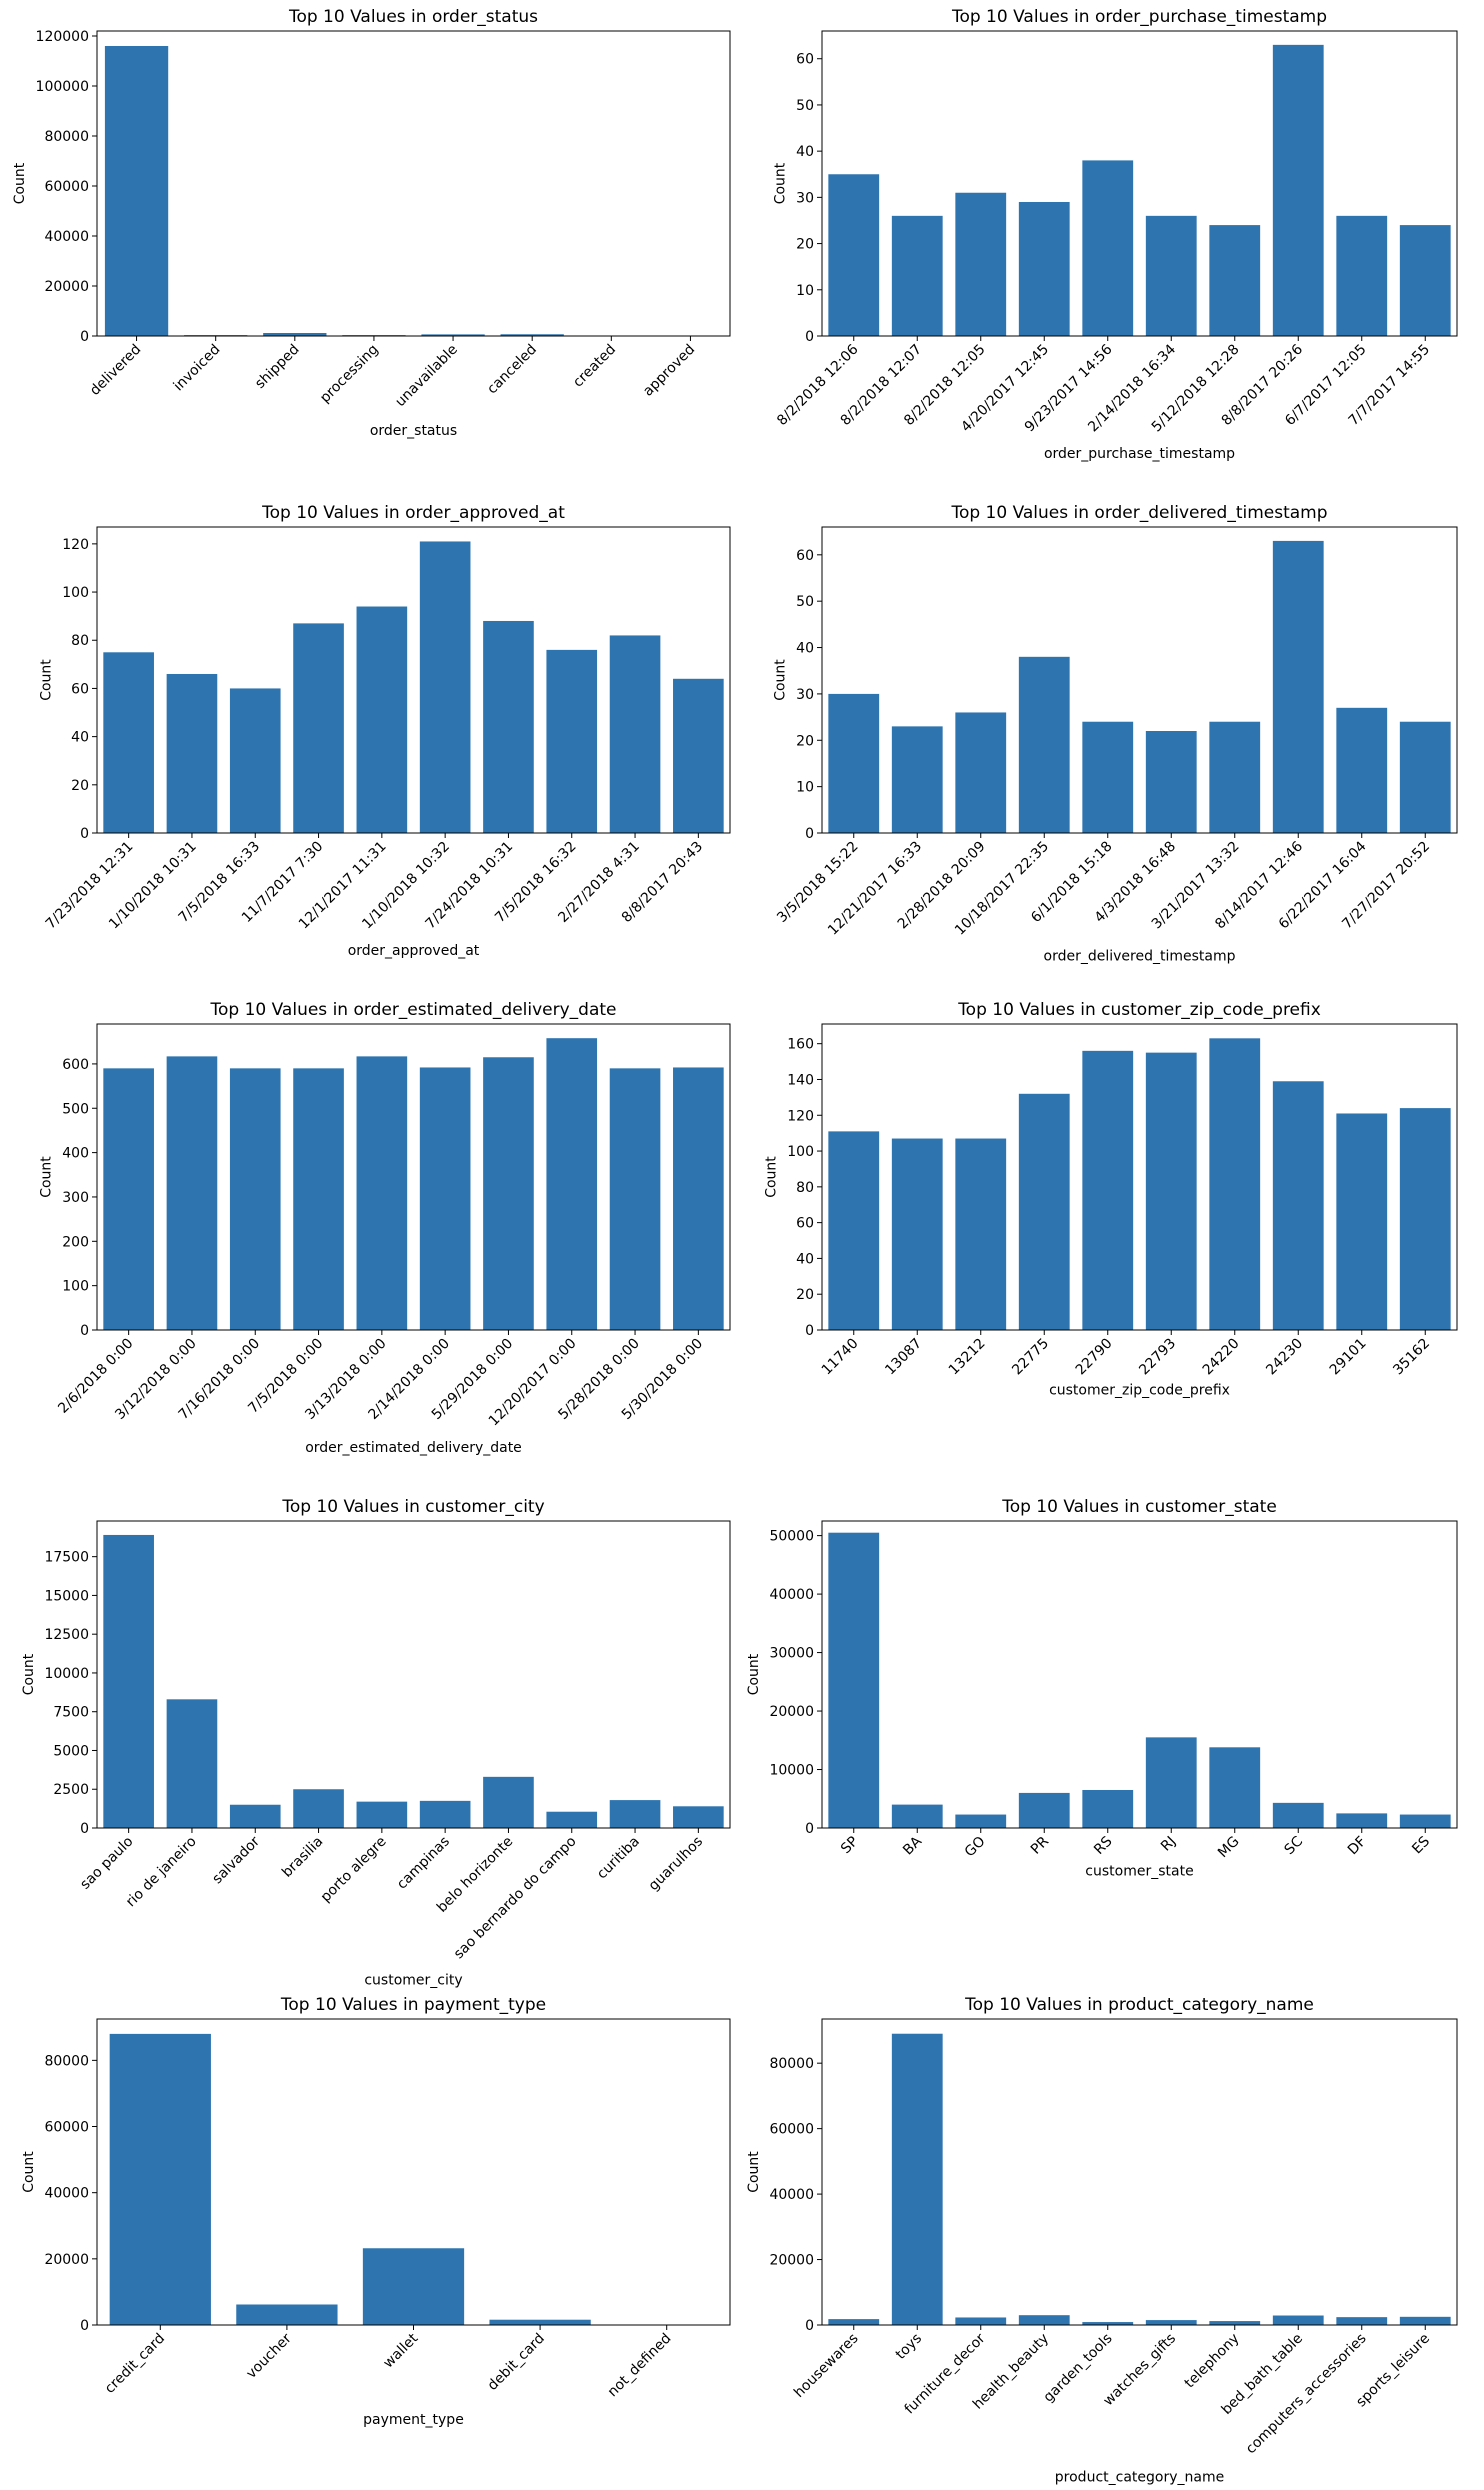  Describe the element at coordinates (1212, 2361) in the screenshot. I see `chart-9-xtick-label-6: telephony` at that location.